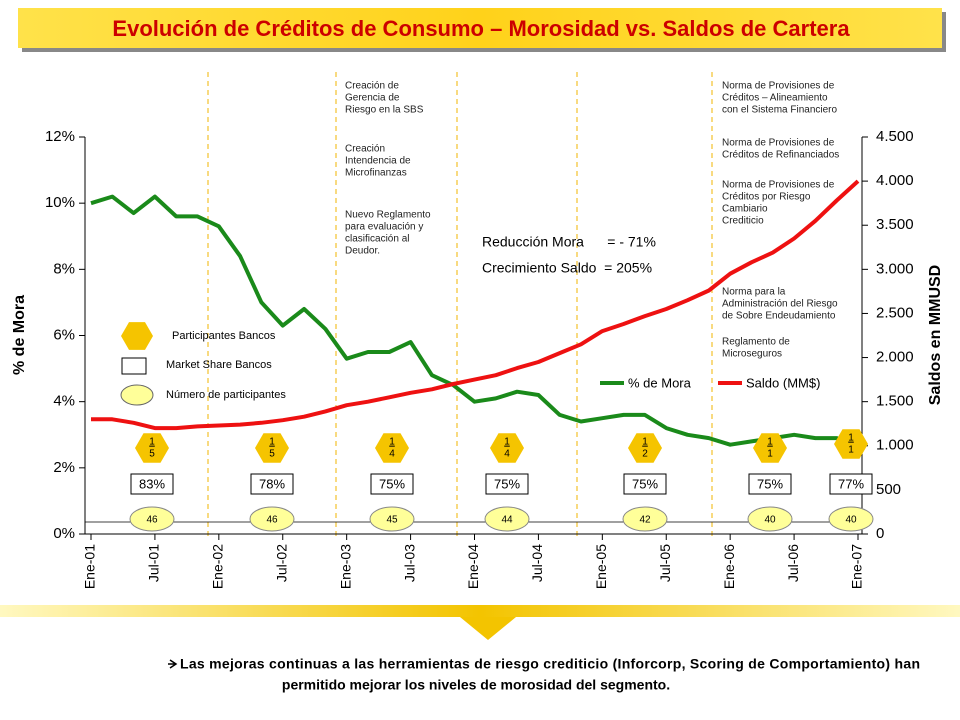 The height and width of the screenshot is (720, 960). What do you see at coordinates (779, 316) in the screenshot?
I see `annotation: de Sobre Endeudamiento` at bounding box center [779, 316].